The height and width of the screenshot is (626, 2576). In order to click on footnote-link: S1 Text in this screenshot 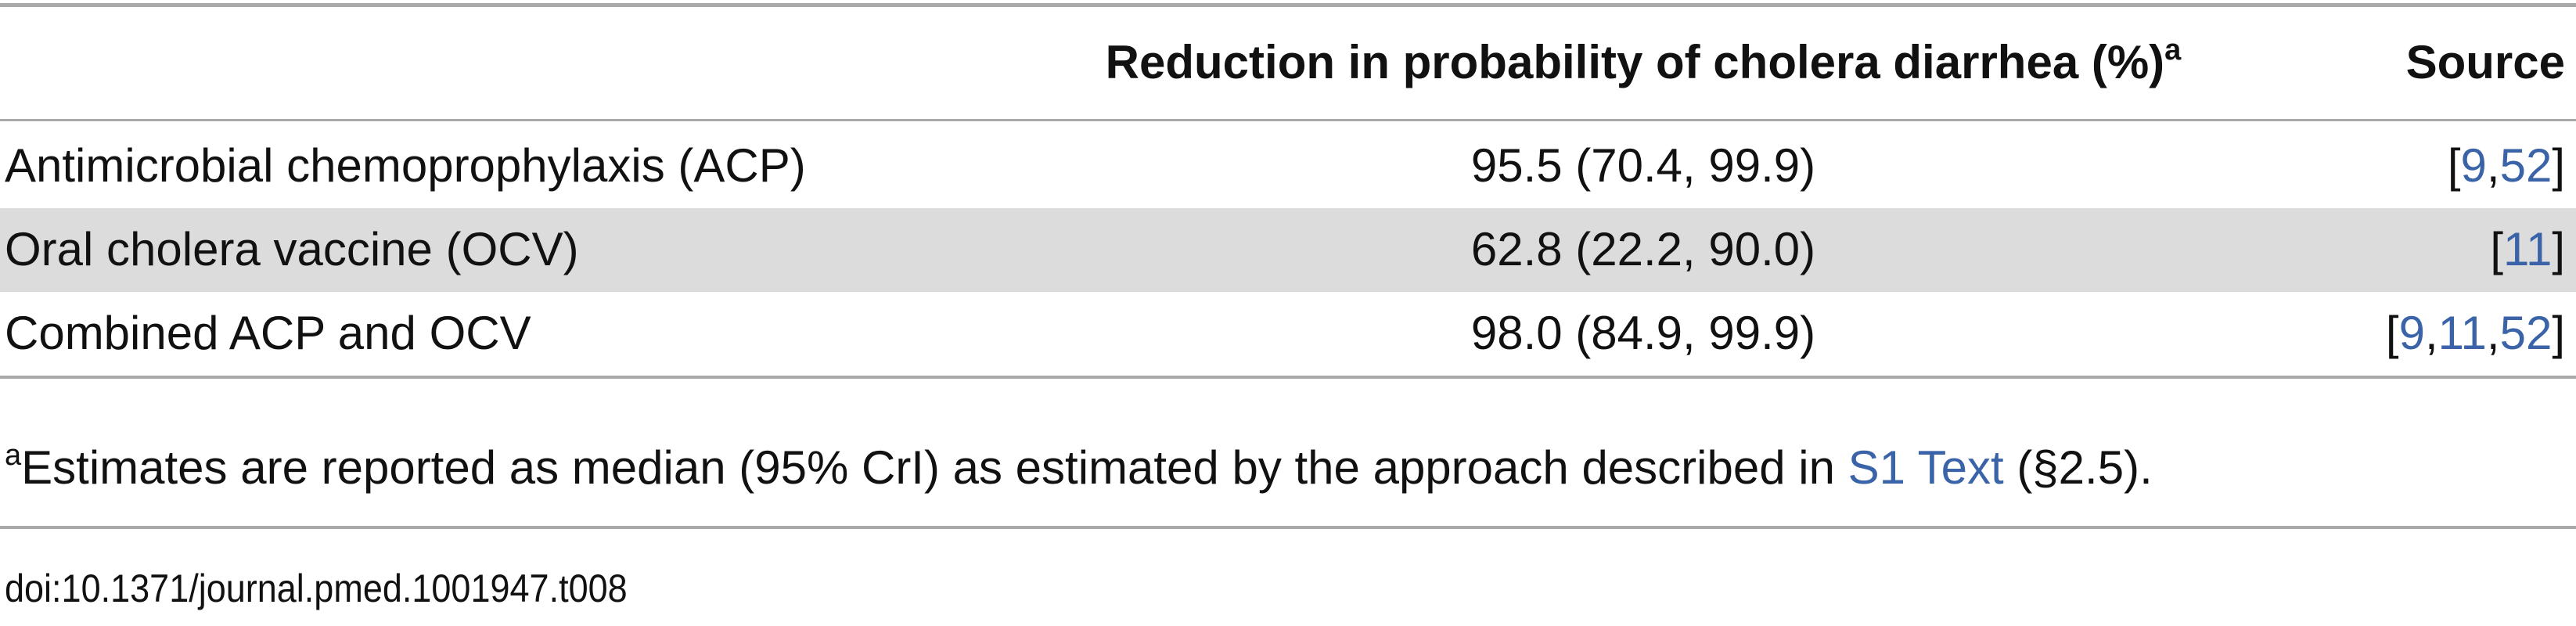, I will do `click(1925, 467)`.